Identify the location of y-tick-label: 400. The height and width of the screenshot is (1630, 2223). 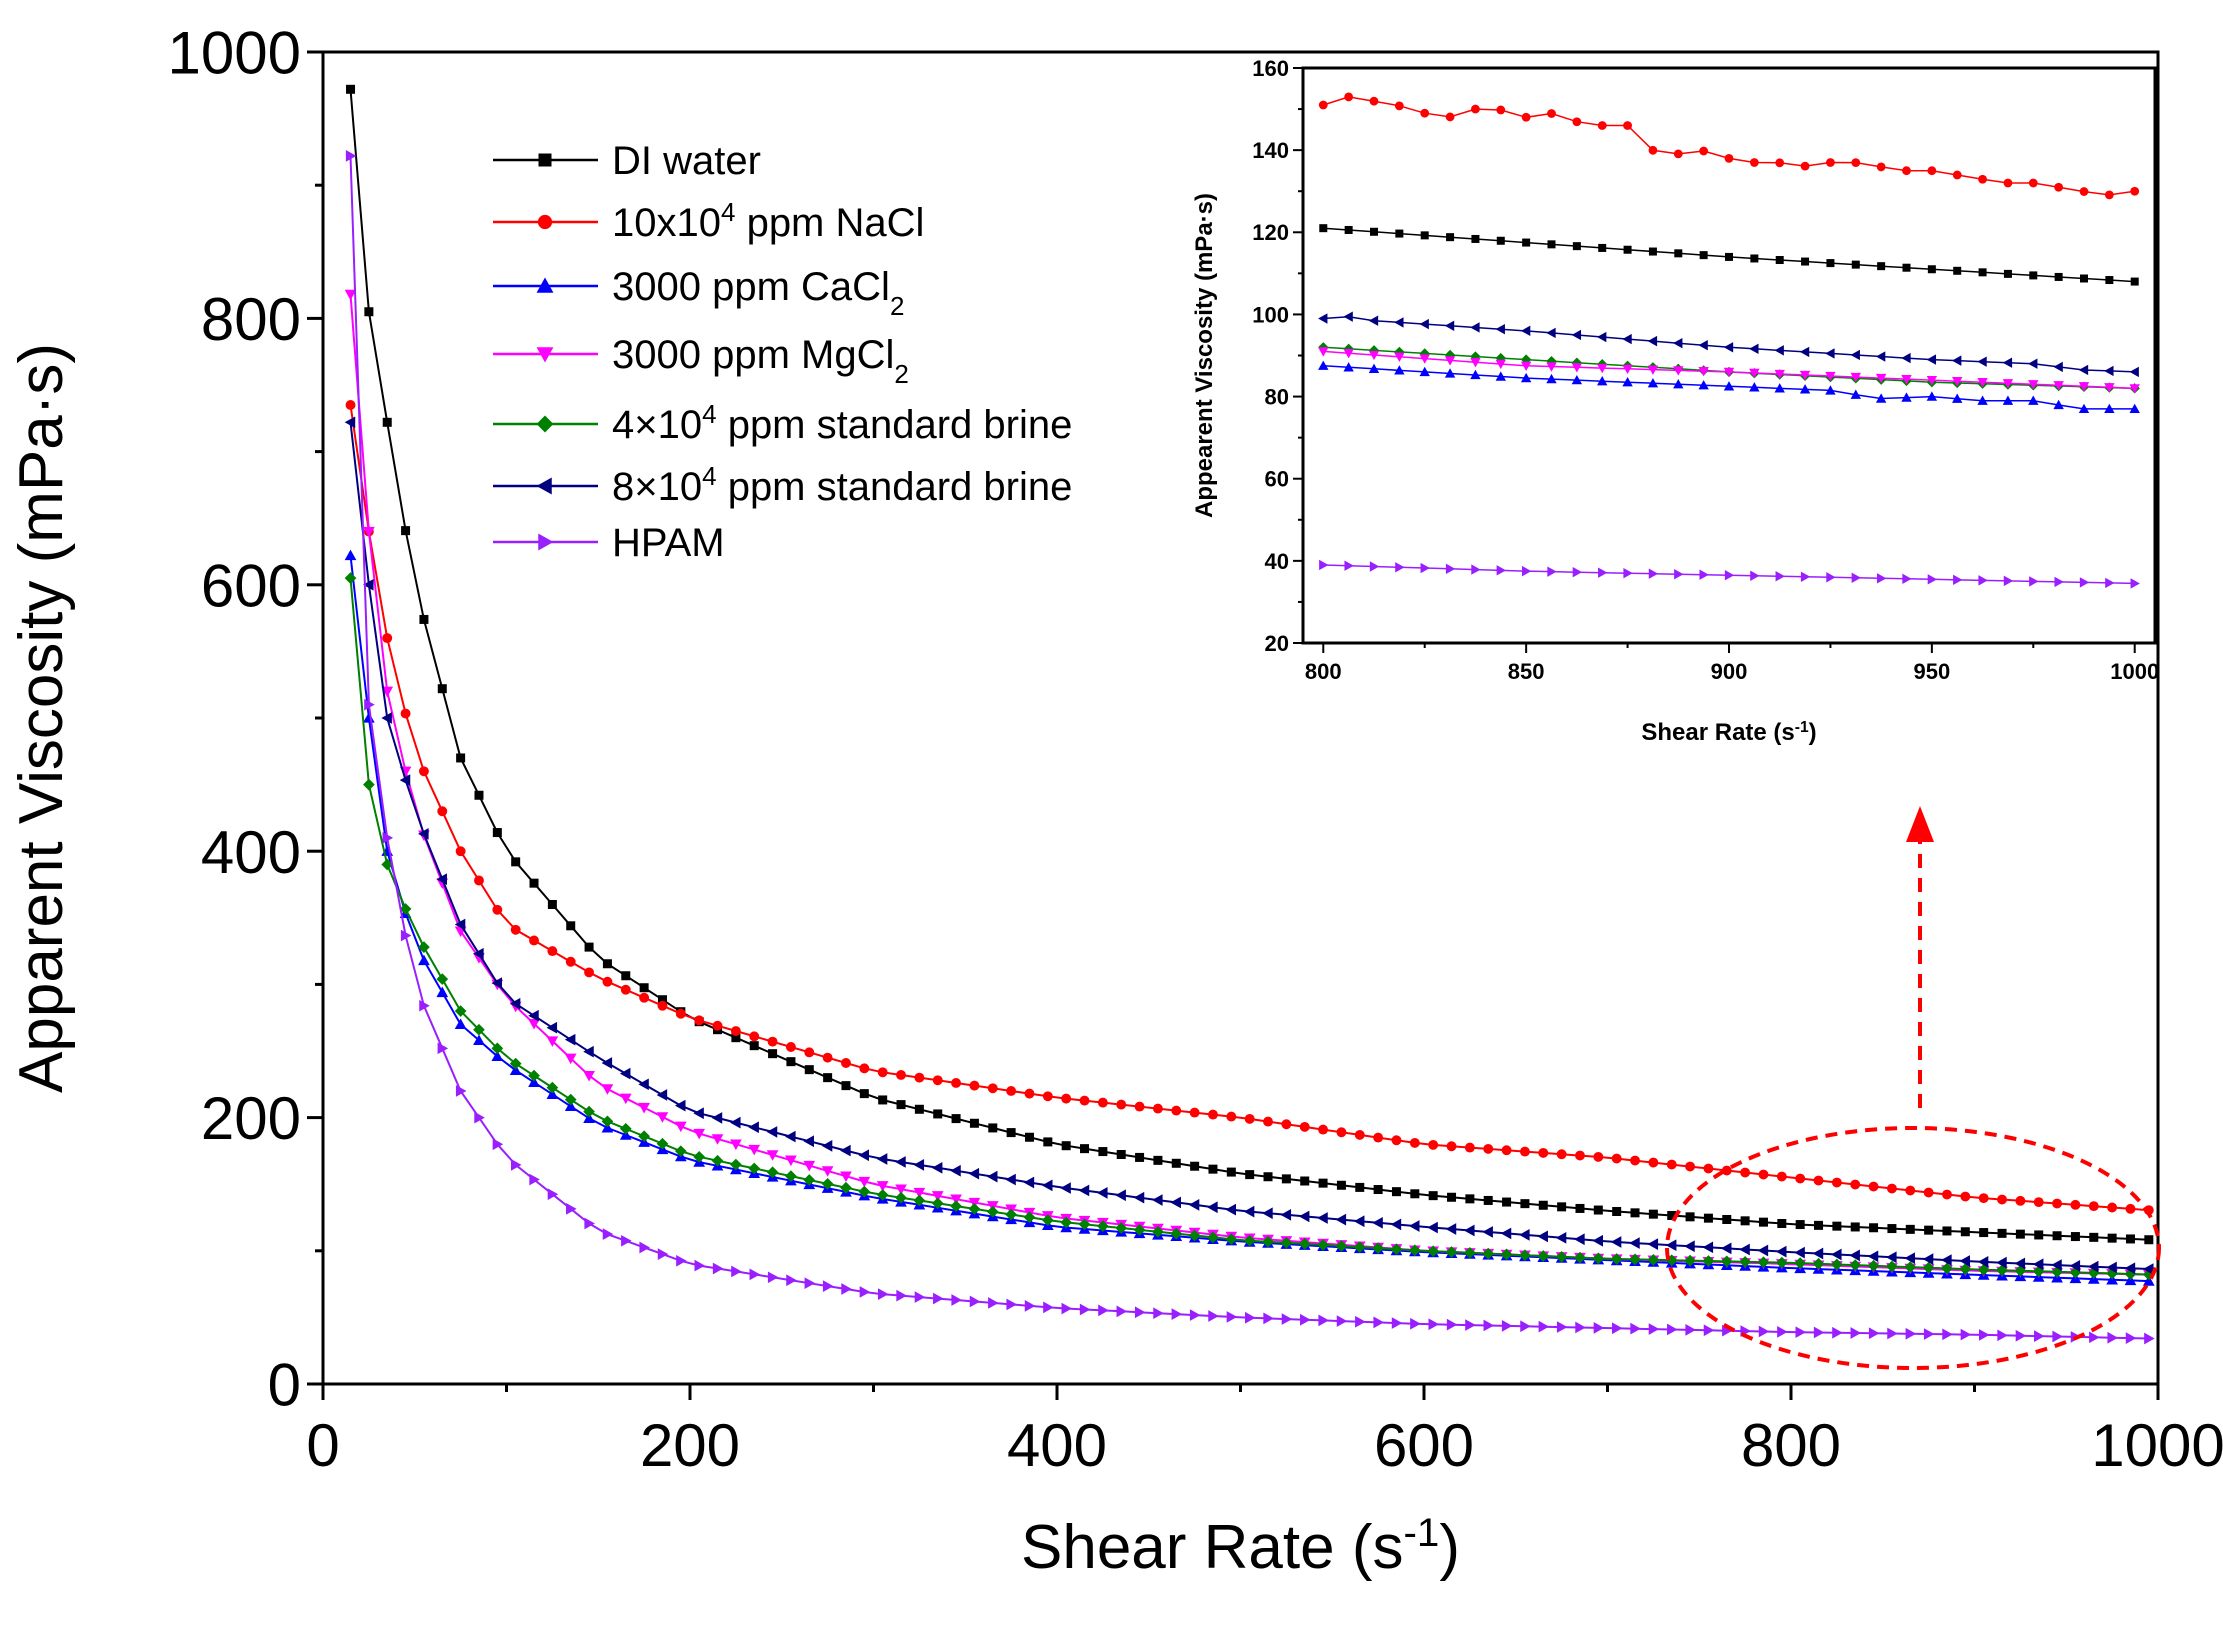
(251, 852).